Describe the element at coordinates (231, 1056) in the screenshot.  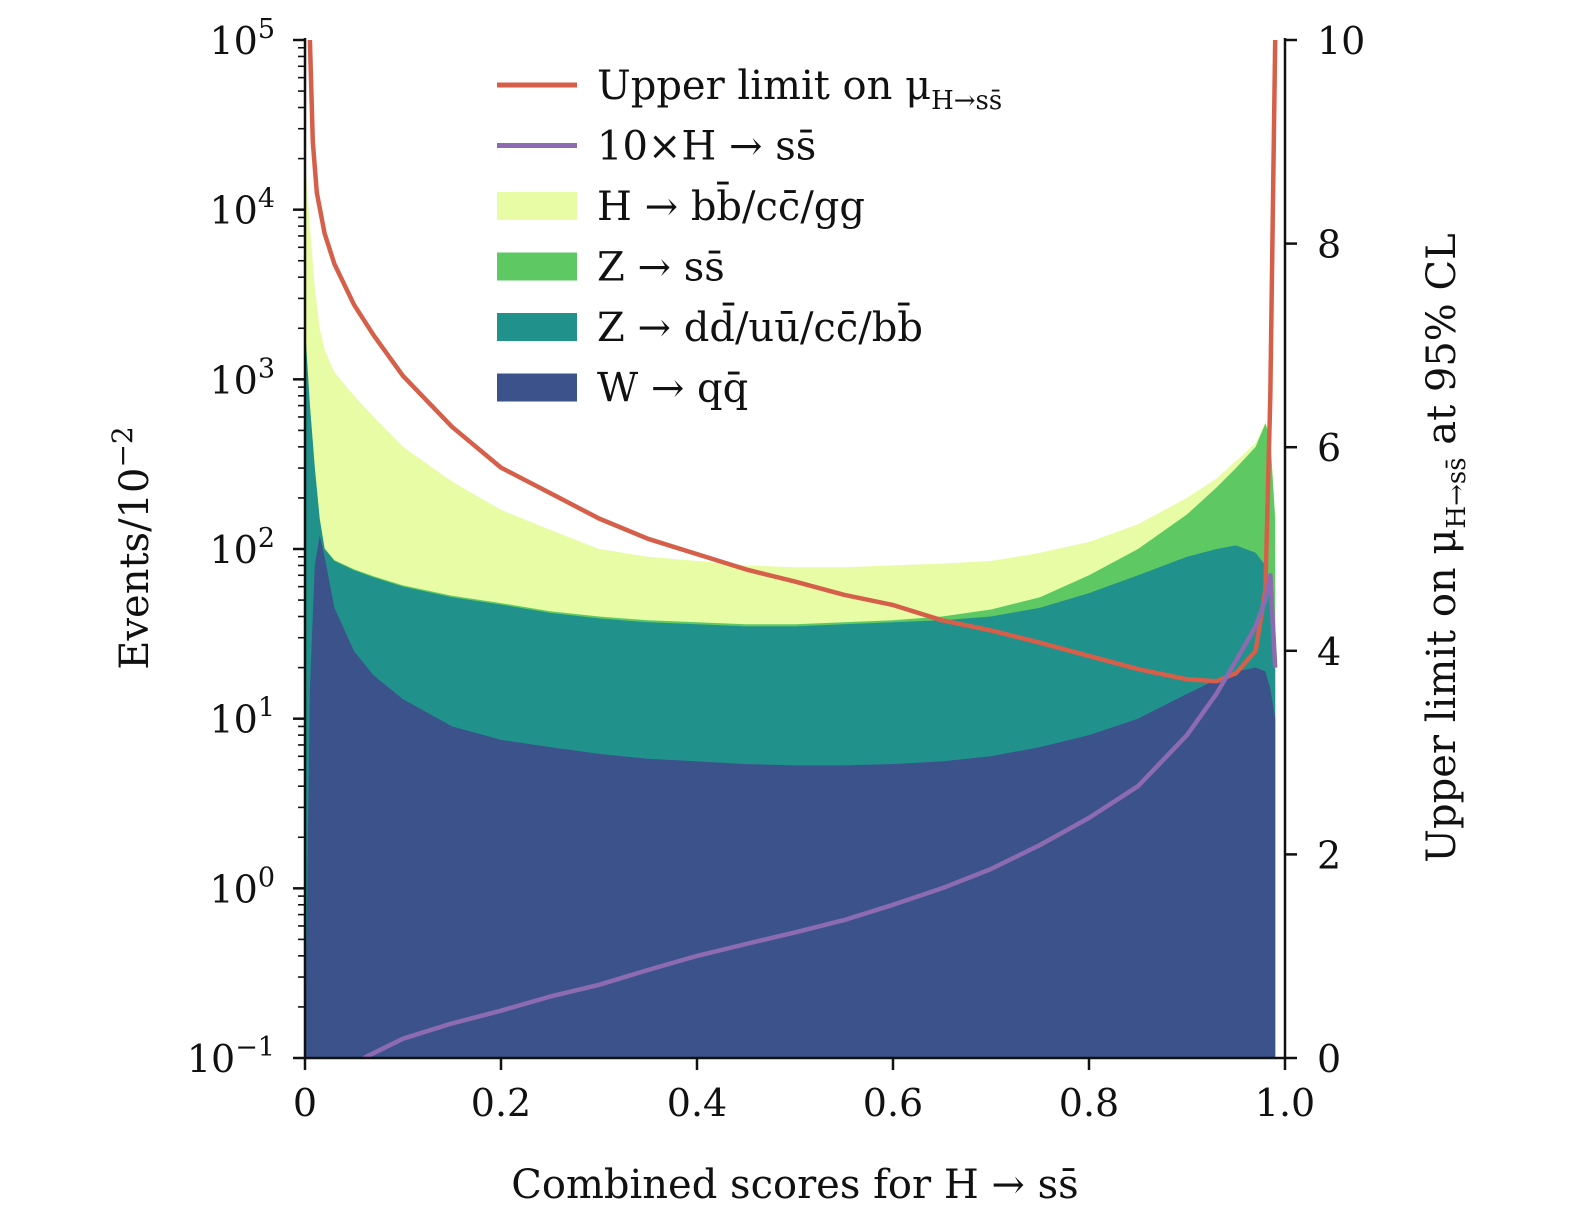
I see `y-left-tick-label-0: 10⁻¹` at that location.